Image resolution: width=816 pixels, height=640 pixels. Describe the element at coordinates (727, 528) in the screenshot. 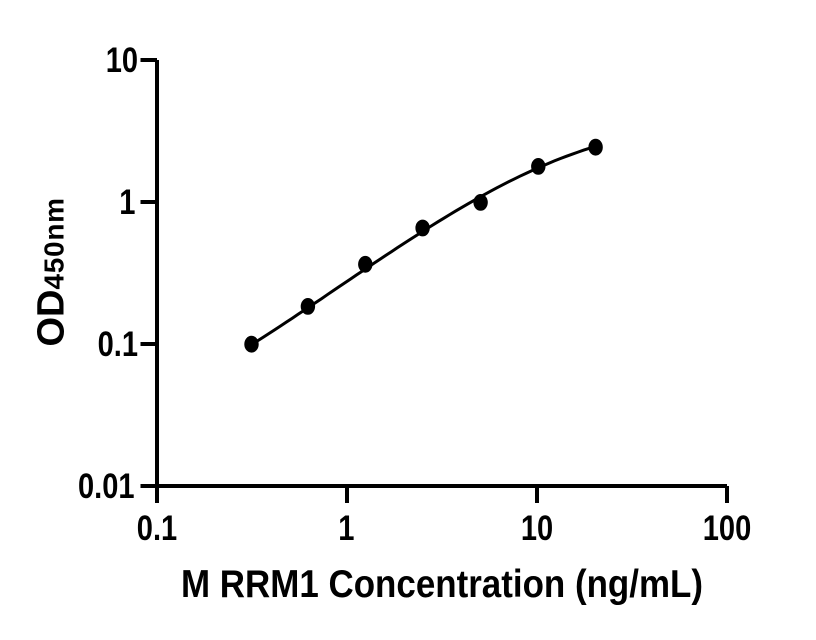

I see `svg-text: 100` at that location.